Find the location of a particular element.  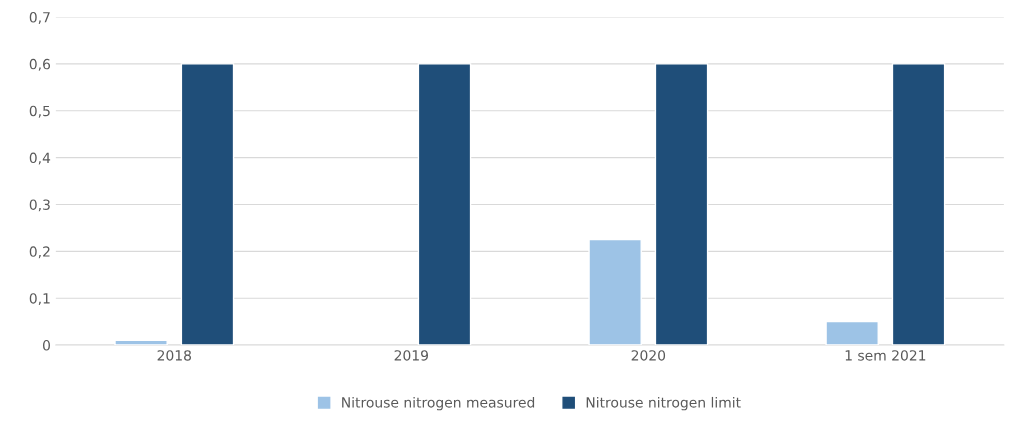

x-tick-label: 1 sem 2021 is located at coordinates (885, 355).